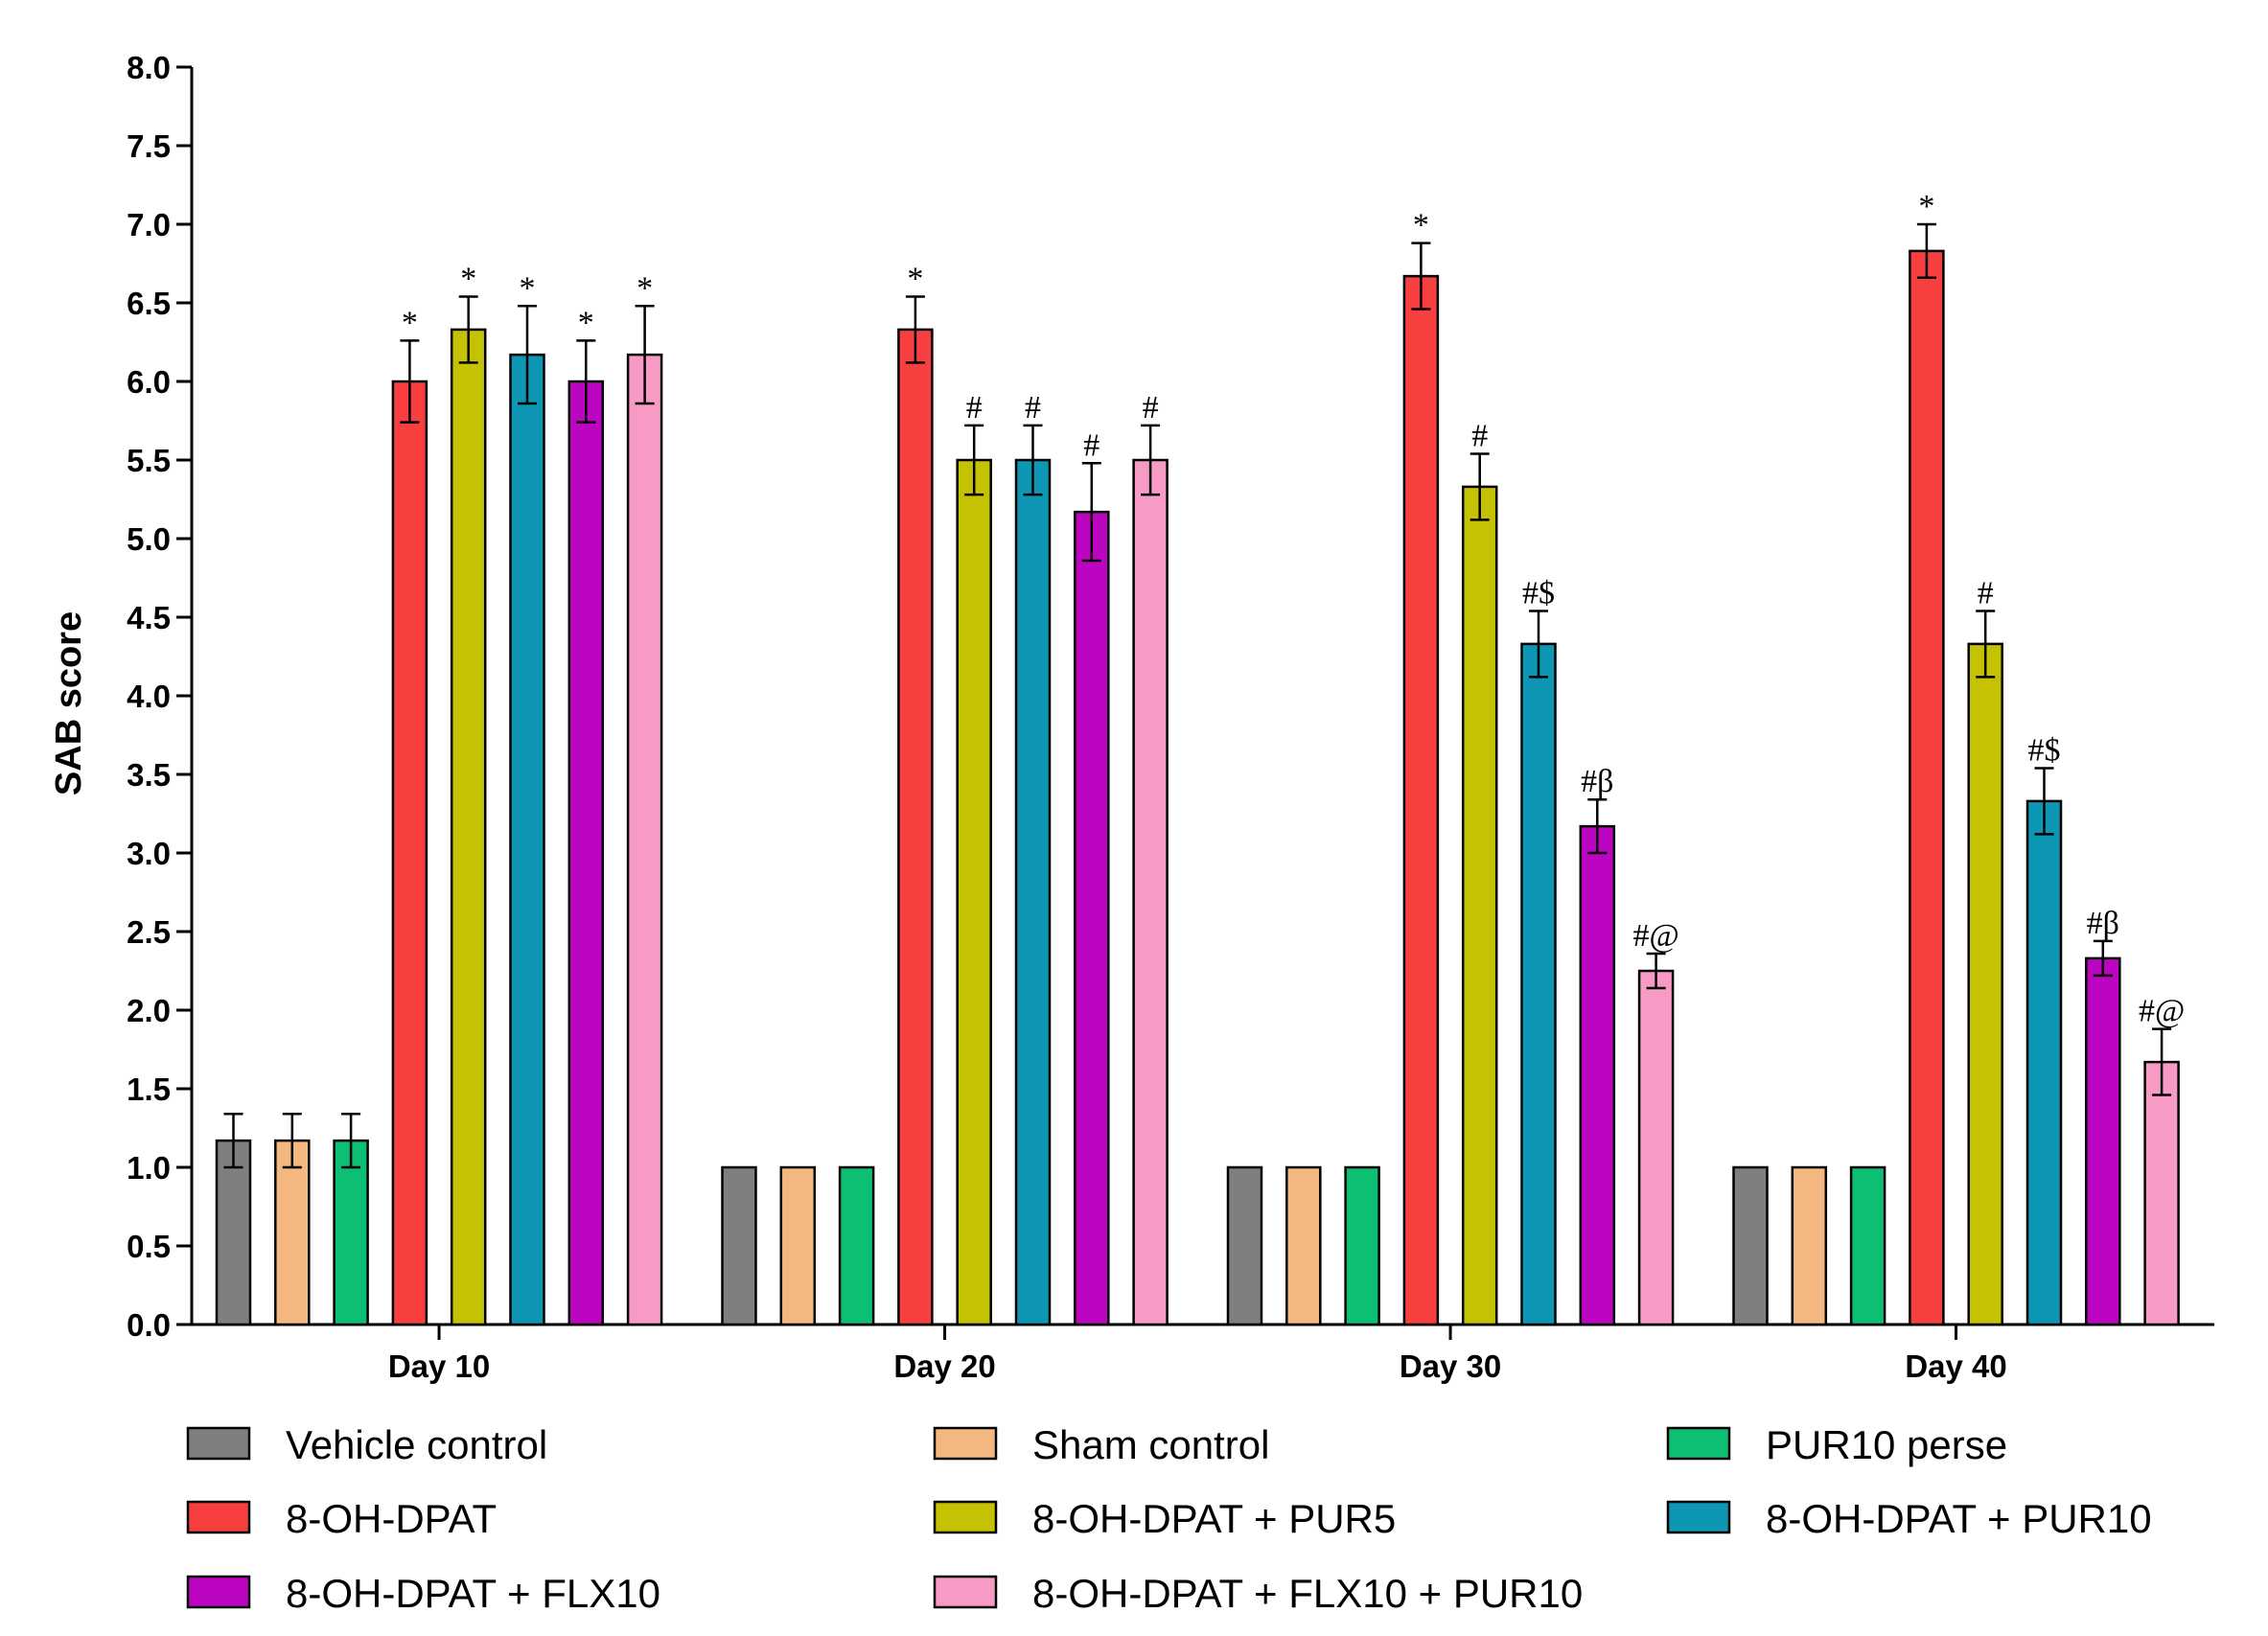 This screenshot has width=2268, height=1636. What do you see at coordinates (149, 539) in the screenshot?
I see `y-tick-label: 5.0` at bounding box center [149, 539].